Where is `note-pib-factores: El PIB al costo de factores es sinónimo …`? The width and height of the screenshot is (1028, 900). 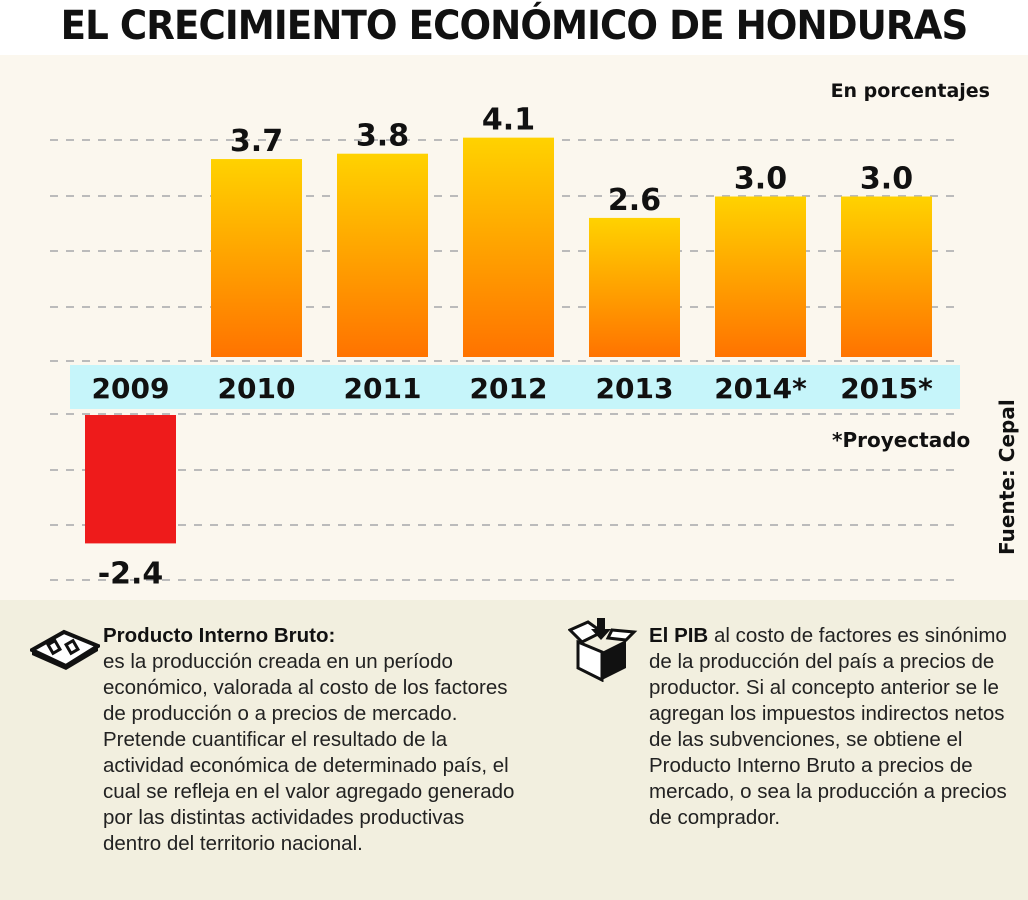
note-pib-factores: El PIB al costo de factores es sinónimo … is located at coordinates (829, 727).